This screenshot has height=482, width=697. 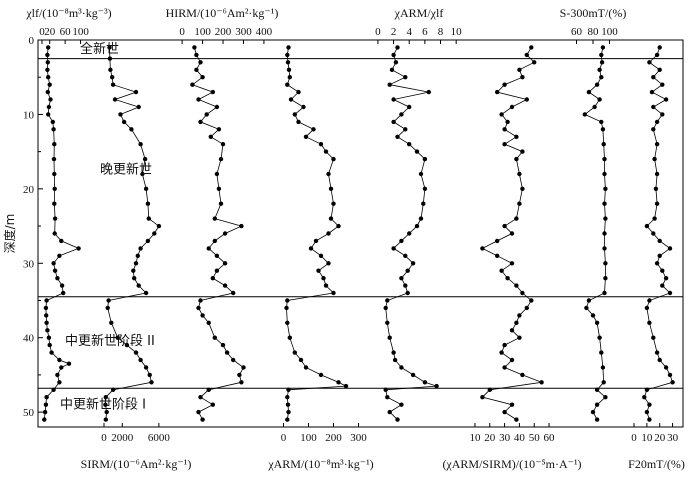 I want to click on sirm-tick-label: 2000, so click(x=122, y=438).